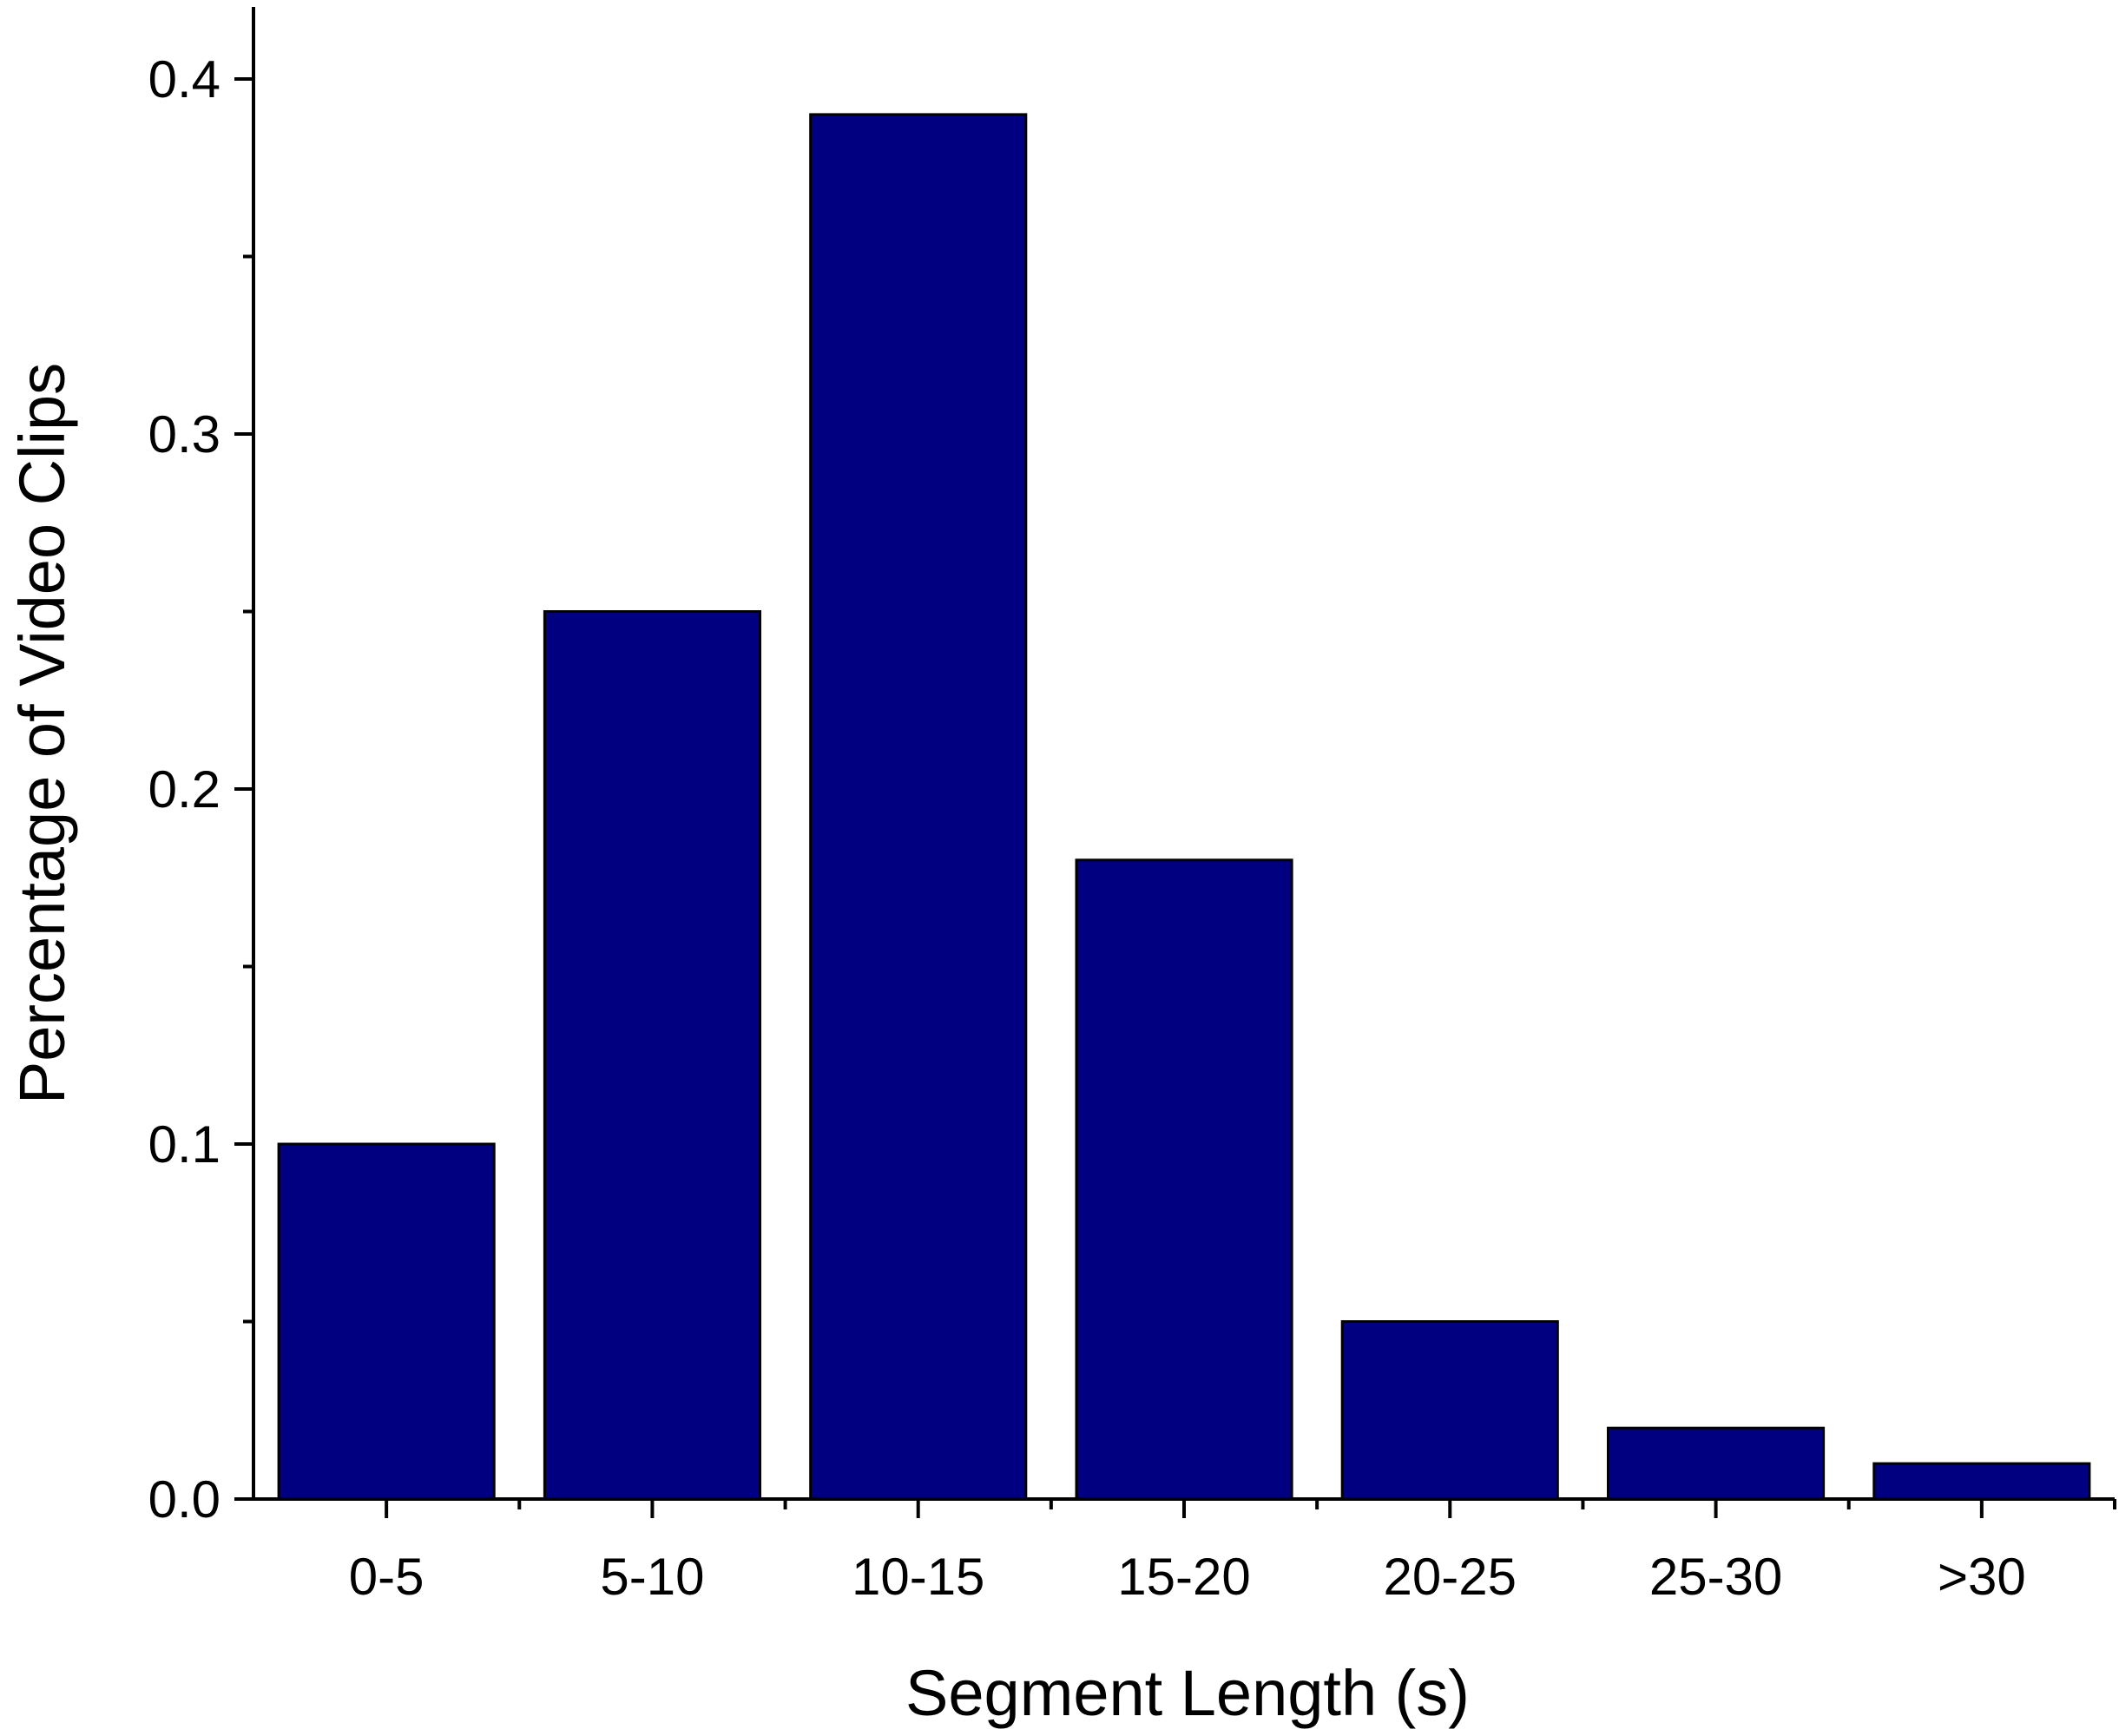  I want to click on x-tick-label: 25-30, so click(1716, 1577).